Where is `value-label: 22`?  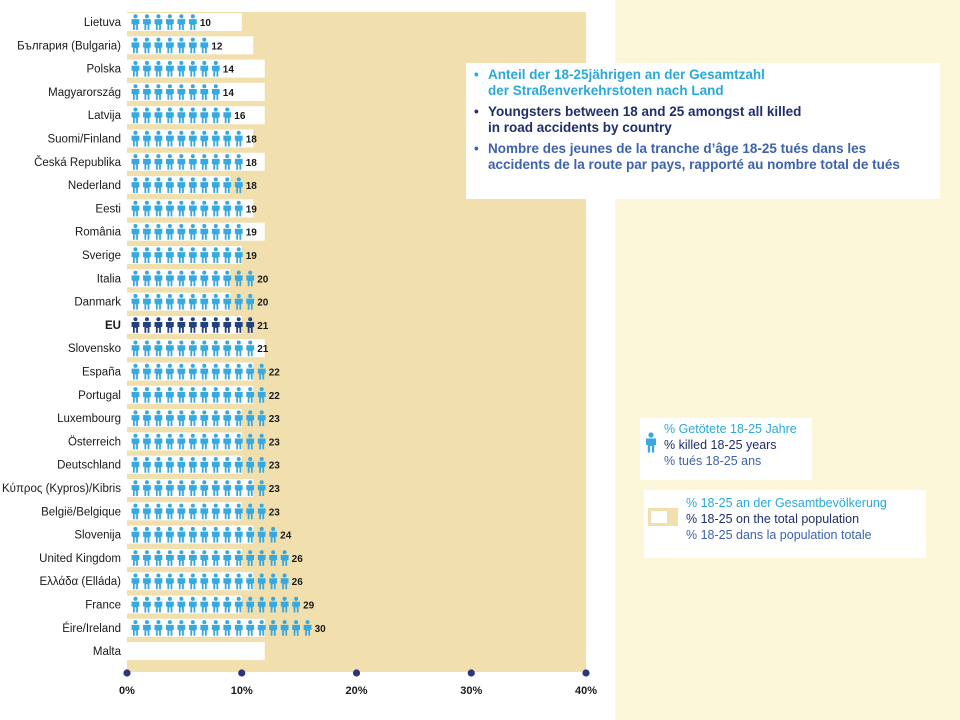 value-label: 22 is located at coordinates (275, 396).